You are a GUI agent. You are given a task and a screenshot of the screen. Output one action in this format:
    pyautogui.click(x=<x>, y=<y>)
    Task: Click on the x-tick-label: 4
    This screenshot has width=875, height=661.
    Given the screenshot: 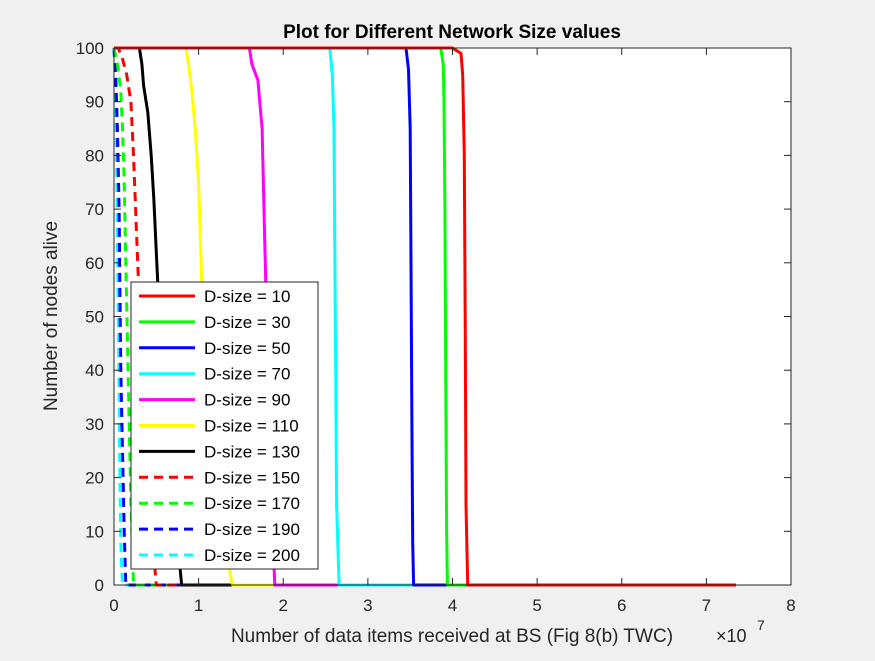 What is the action you would take?
    pyautogui.click(x=452, y=605)
    